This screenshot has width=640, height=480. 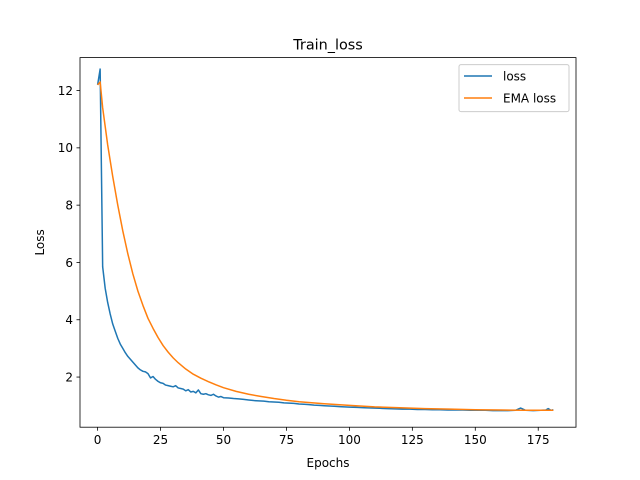 What do you see at coordinates (538, 440) in the screenshot?
I see `x-tick-label: 175` at bounding box center [538, 440].